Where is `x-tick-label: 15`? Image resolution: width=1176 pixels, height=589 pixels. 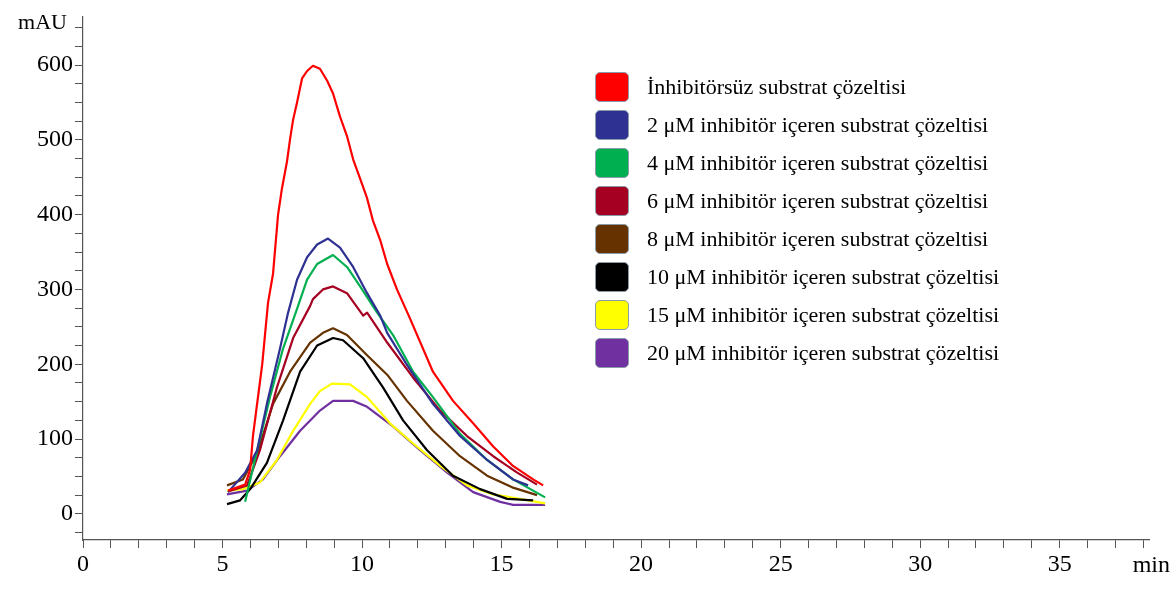
x-tick-label: 15 is located at coordinates (501, 562).